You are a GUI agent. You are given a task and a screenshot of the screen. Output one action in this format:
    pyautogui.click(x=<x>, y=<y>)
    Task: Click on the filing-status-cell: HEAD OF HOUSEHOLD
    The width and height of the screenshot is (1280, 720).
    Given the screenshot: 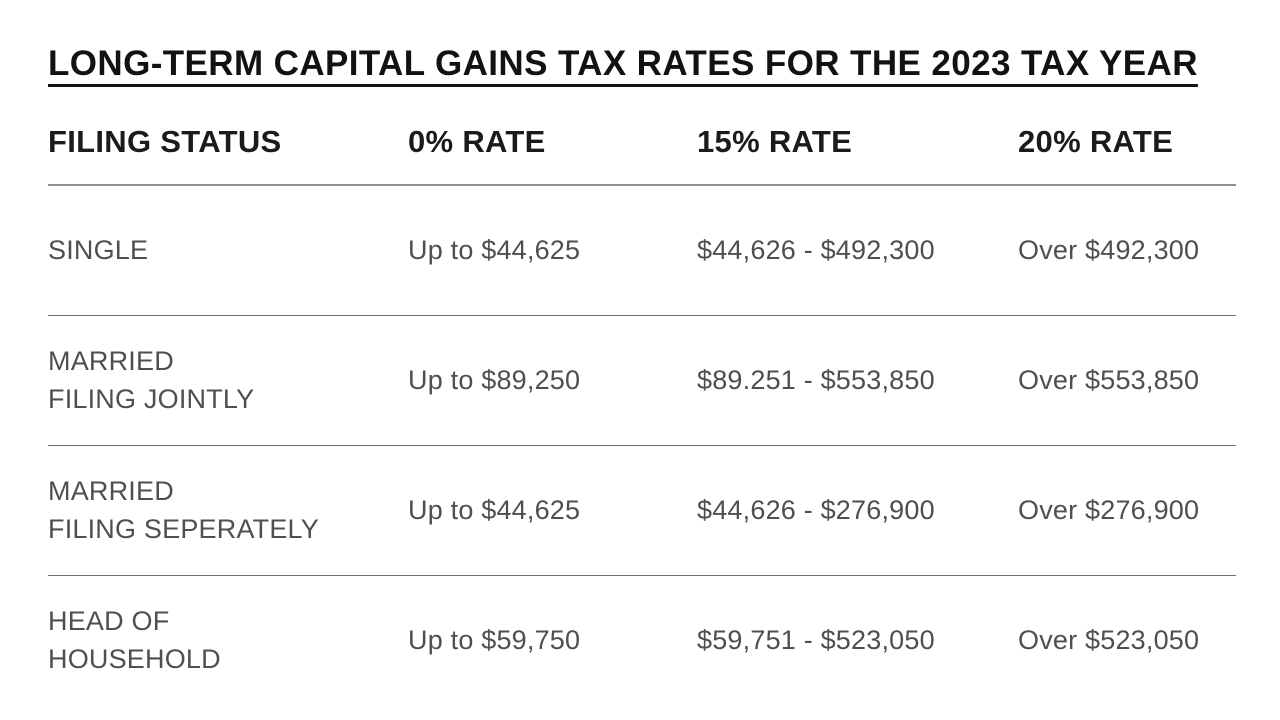 What is the action you would take?
    pyautogui.click(x=134, y=639)
    